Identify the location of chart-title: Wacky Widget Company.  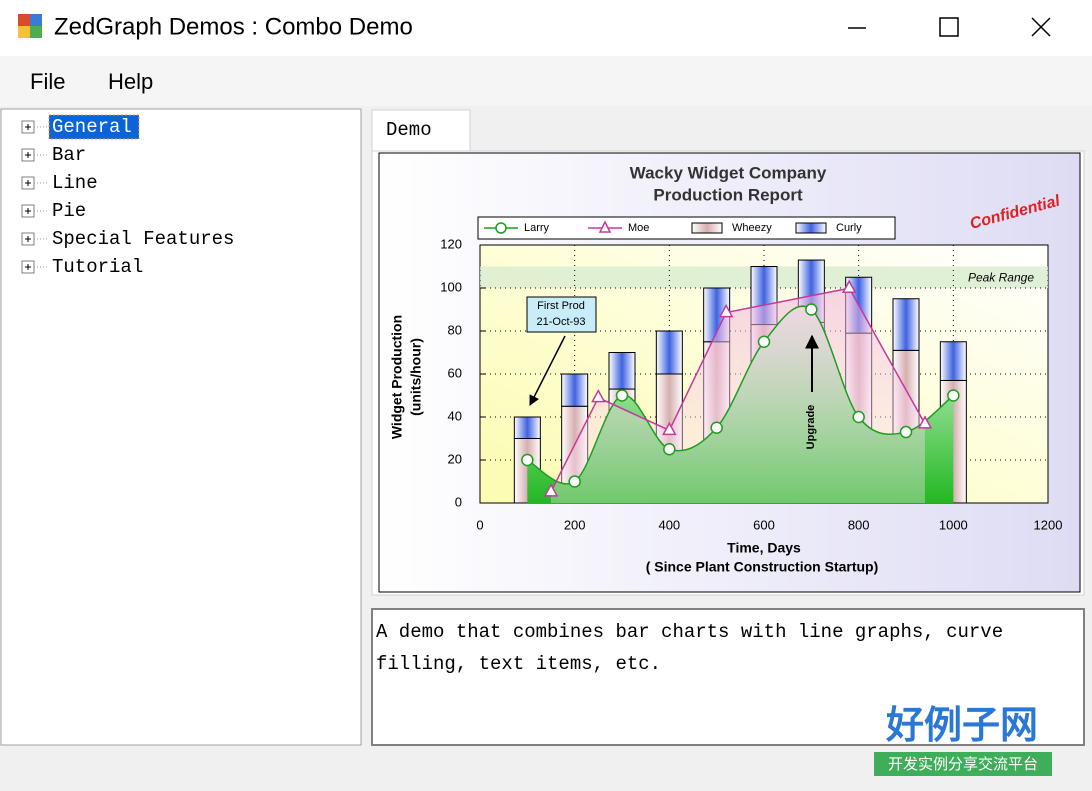
(728, 172).